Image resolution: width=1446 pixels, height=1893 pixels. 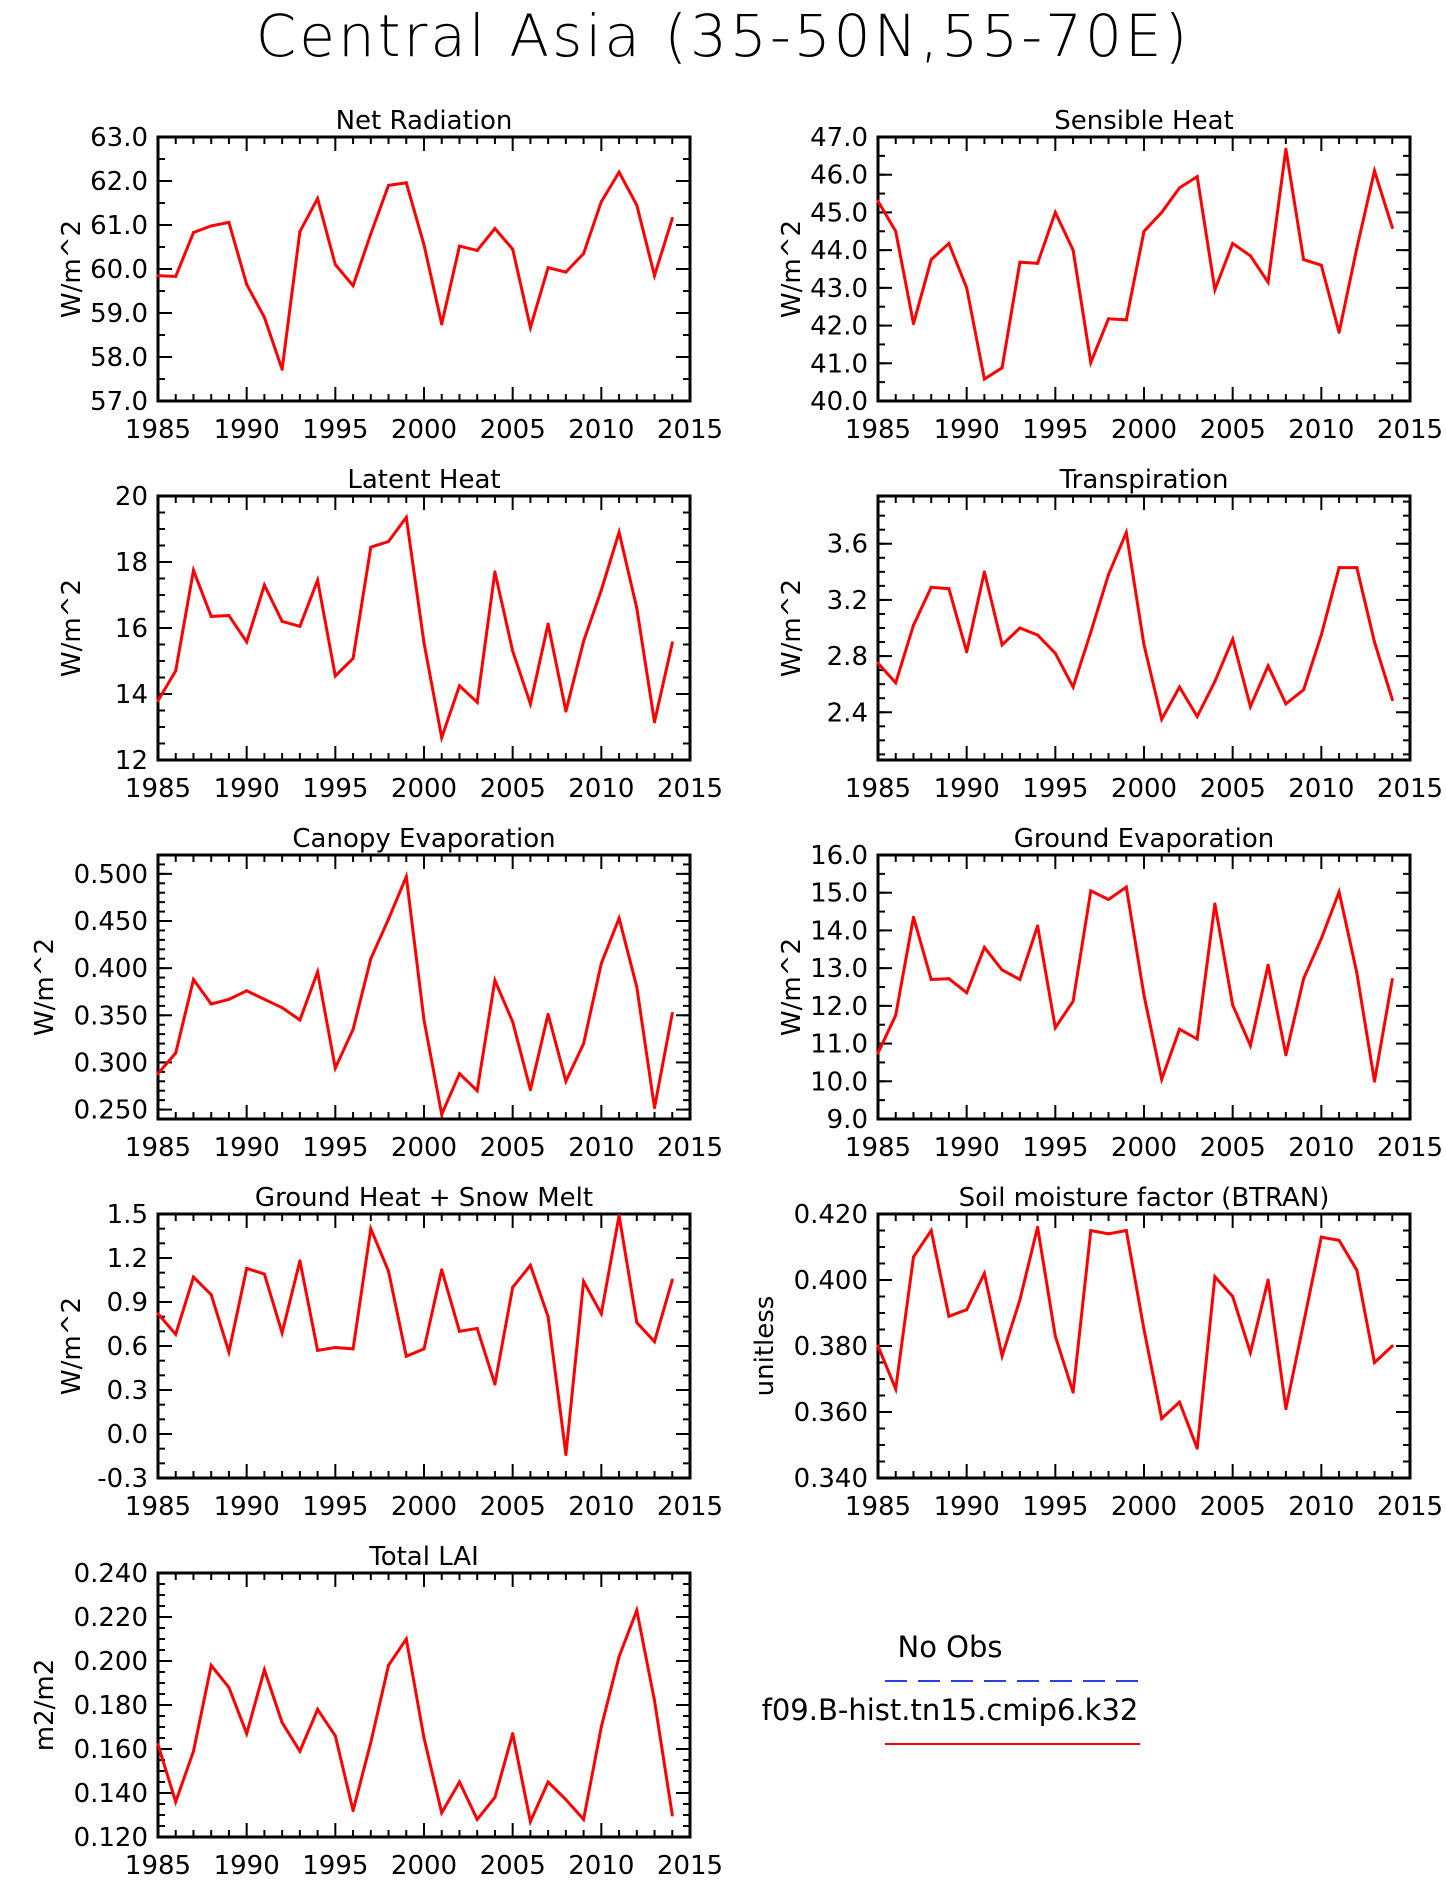 What do you see at coordinates (131, 563) in the screenshot?
I see `y-tick-label: 18` at bounding box center [131, 563].